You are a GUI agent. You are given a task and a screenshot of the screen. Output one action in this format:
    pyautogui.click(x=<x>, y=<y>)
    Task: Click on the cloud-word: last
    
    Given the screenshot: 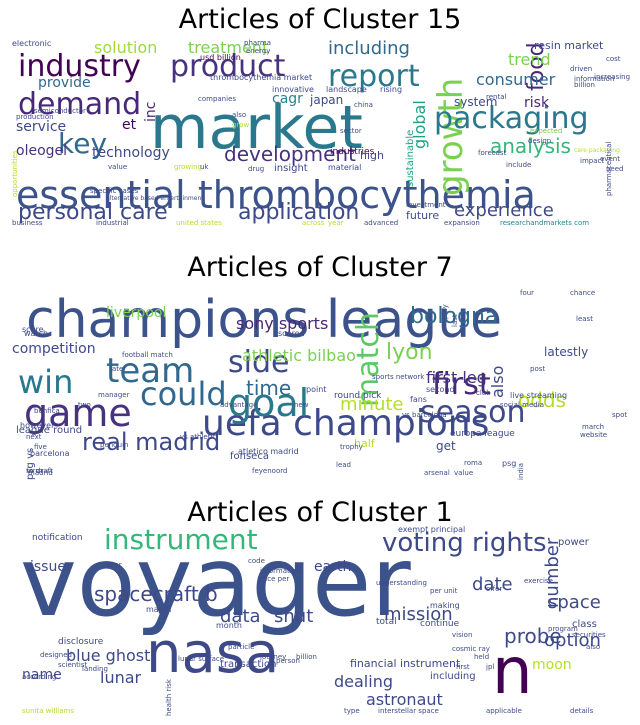 What is the action you would take?
    pyautogui.click(x=455, y=320)
    